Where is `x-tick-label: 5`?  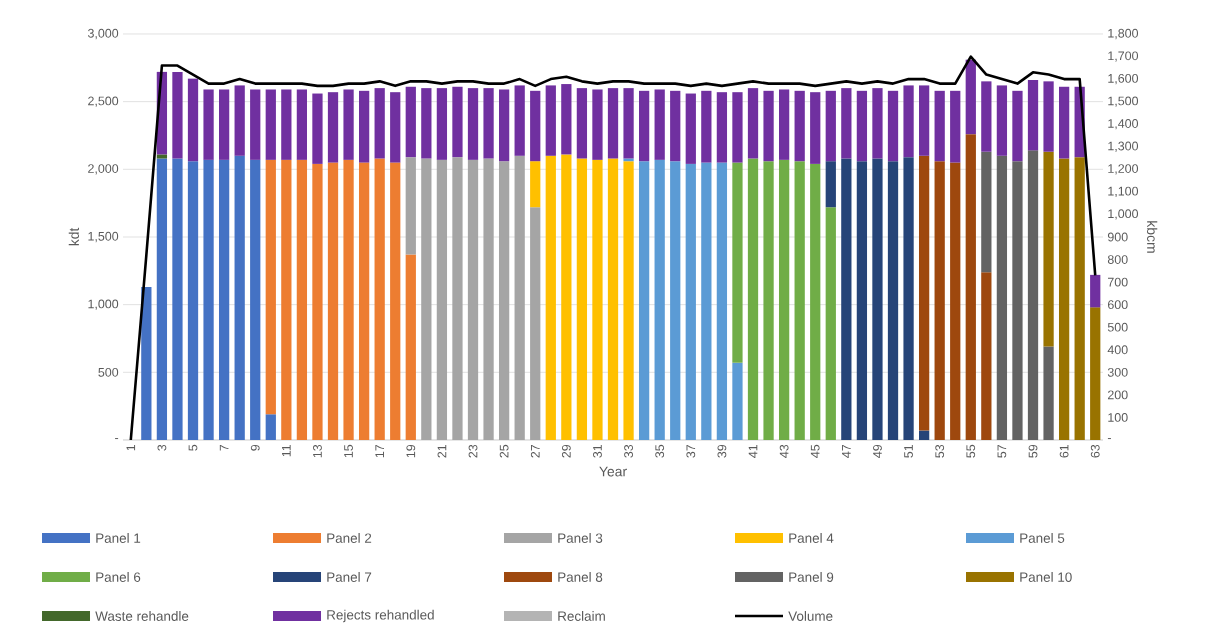
x-tick-label: 5 is located at coordinates (193, 447).